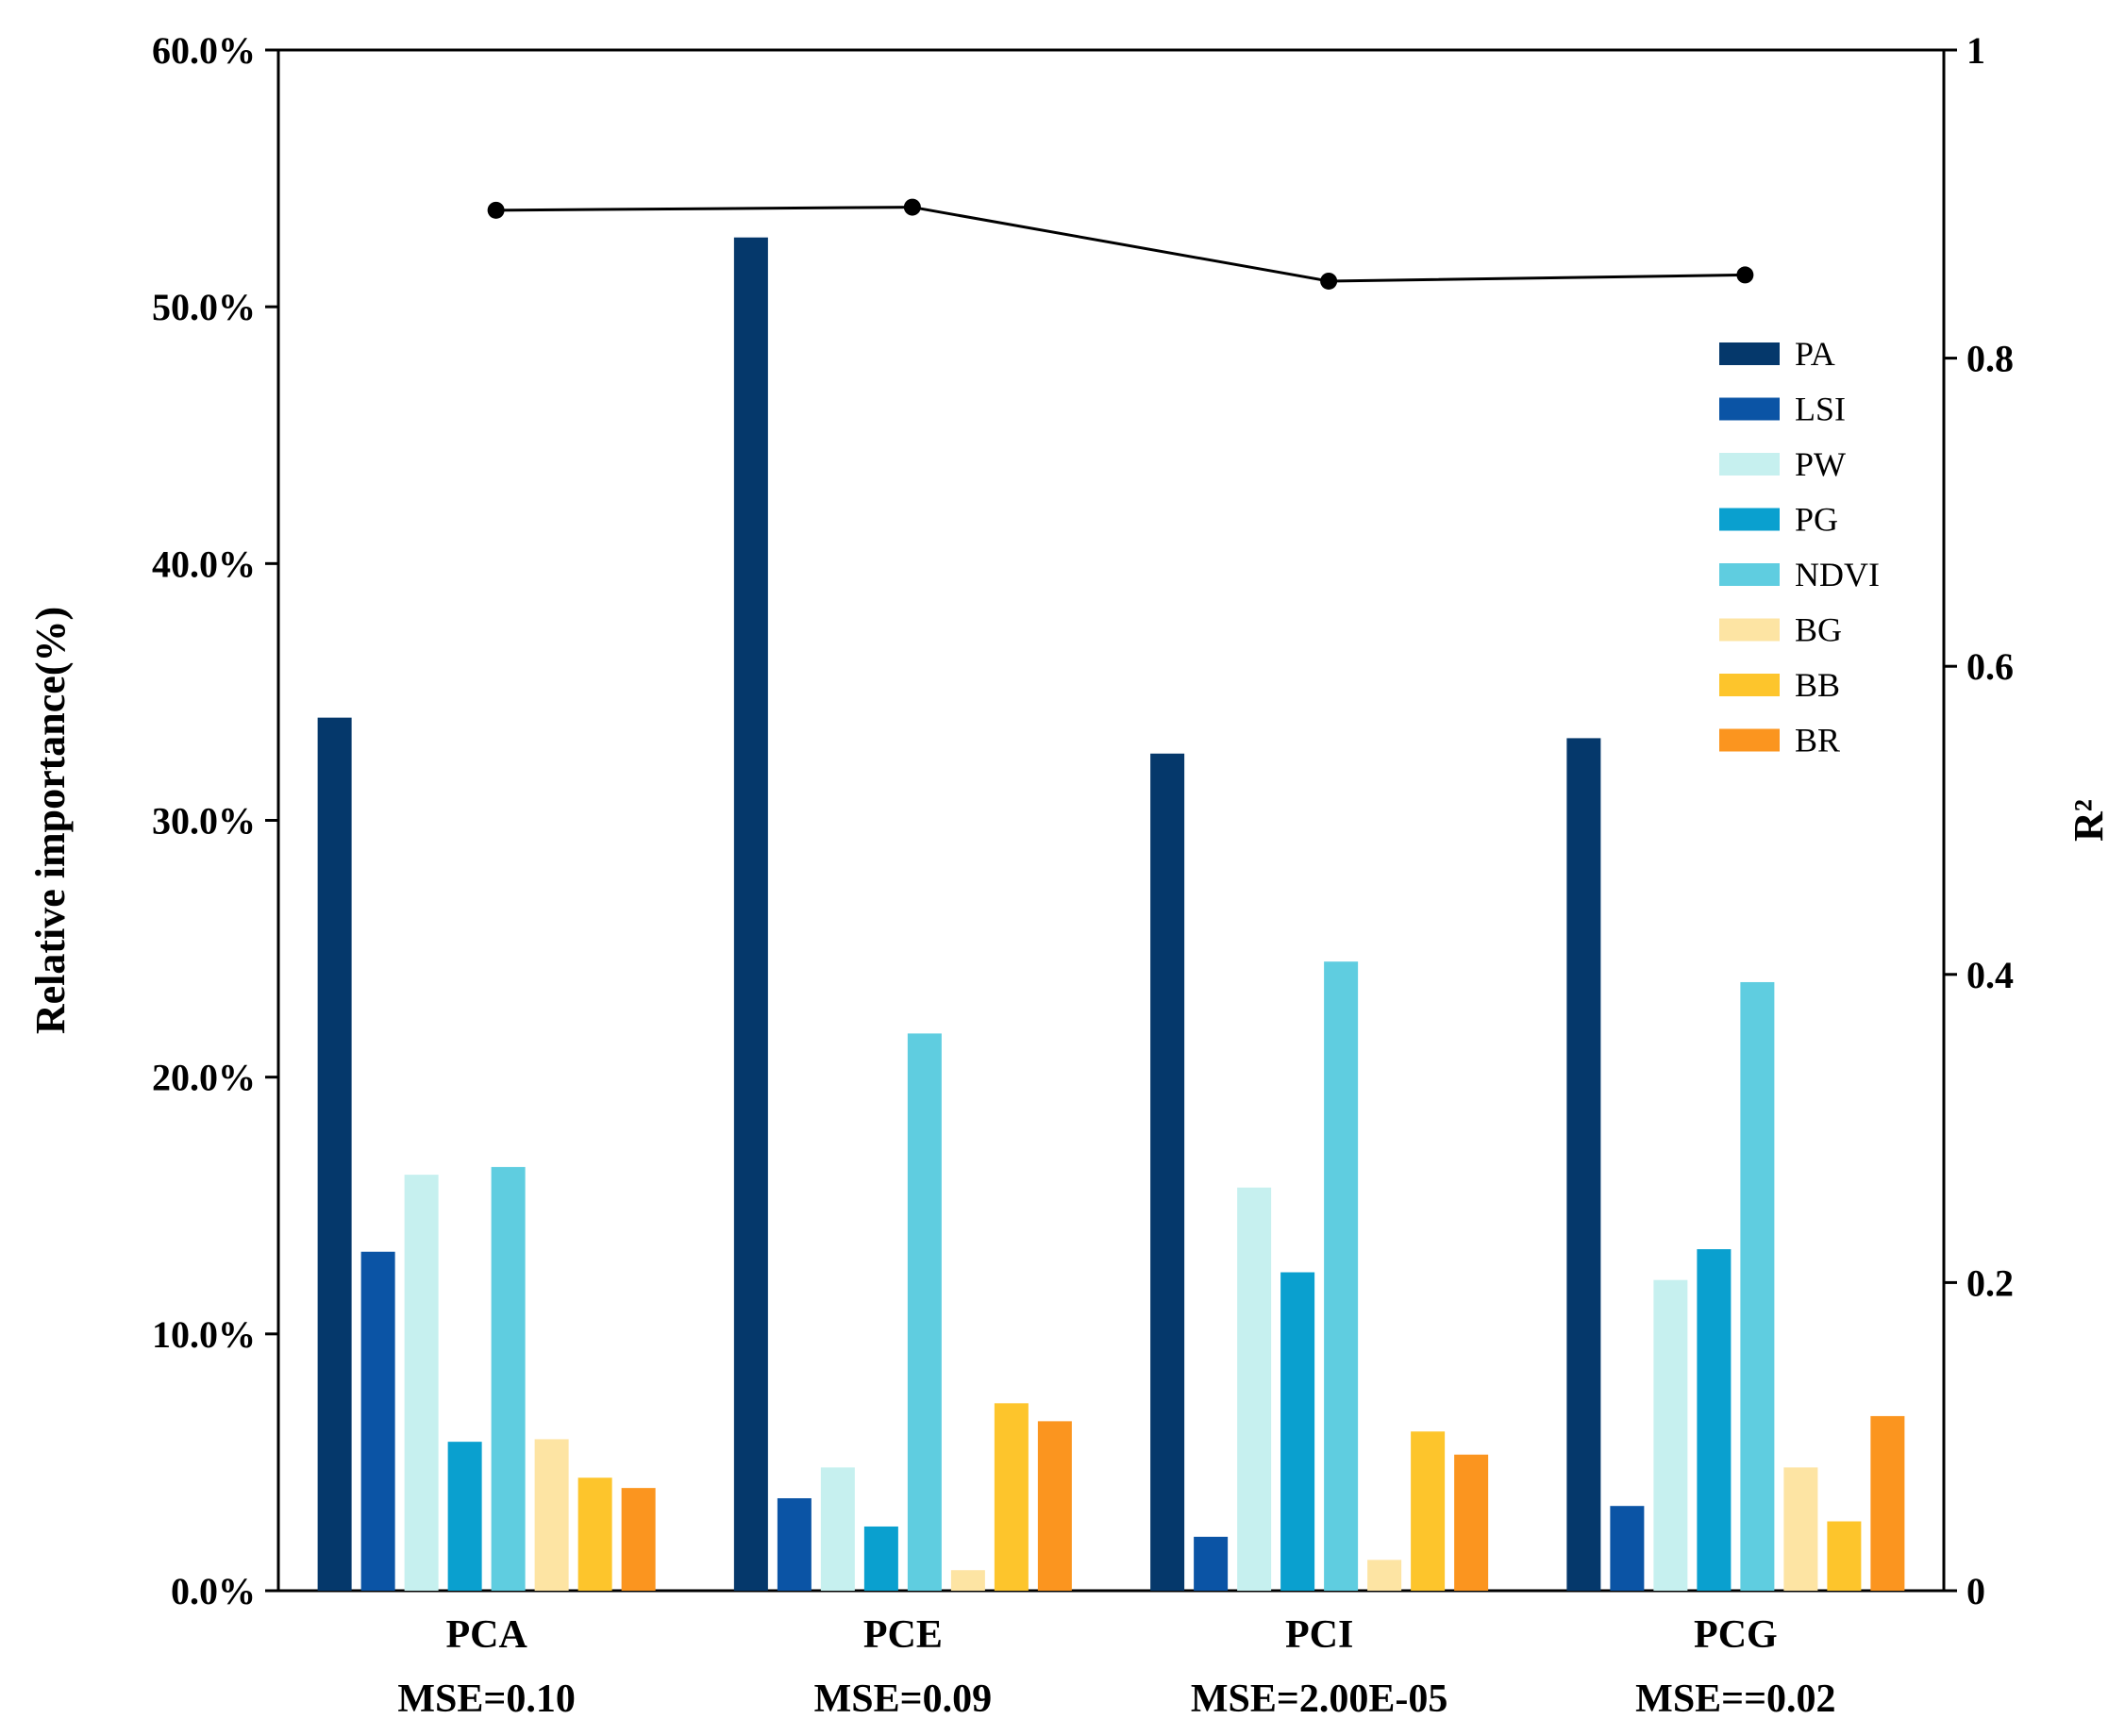 Image resolution: width=2125 pixels, height=1736 pixels. Describe the element at coordinates (204, 1334) in the screenshot. I see `y-tick-label: 10.0%` at that location.